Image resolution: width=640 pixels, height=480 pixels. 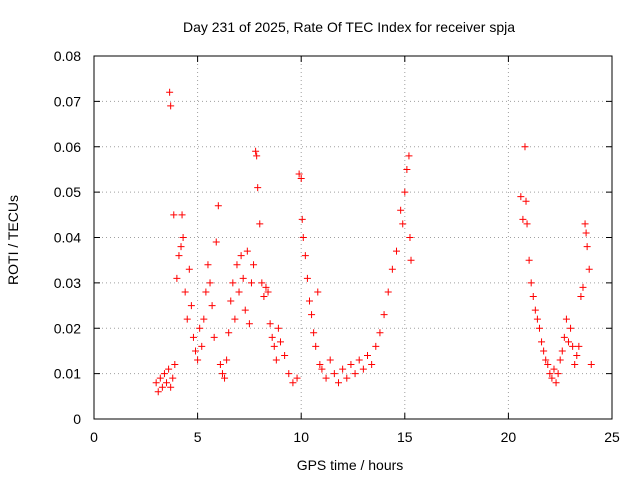 I want to click on x-tick-label: 25, so click(x=612, y=437).